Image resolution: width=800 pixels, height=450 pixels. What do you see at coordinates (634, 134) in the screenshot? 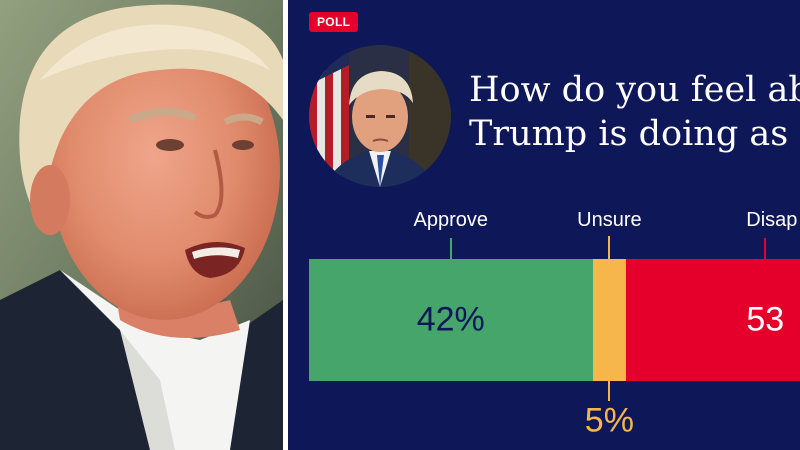
I see `question-line-2: Trump is doing as pr` at bounding box center [634, 134].